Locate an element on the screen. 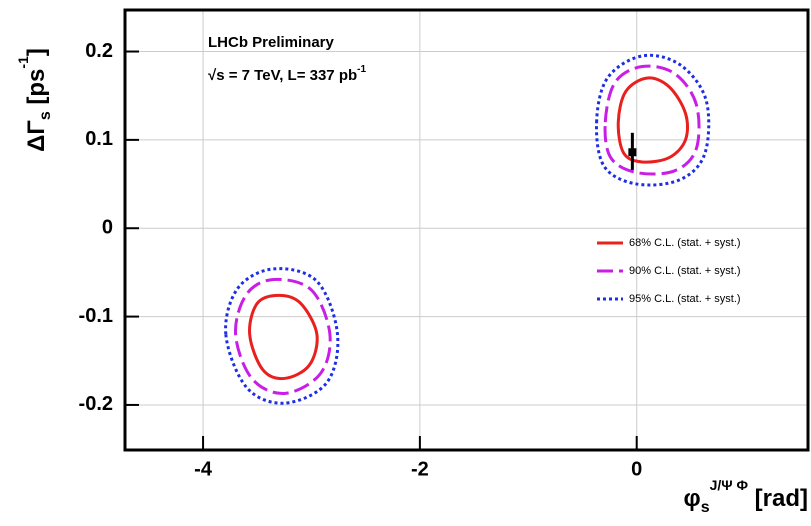 Image resolution: width=811 pixels, height=526 pixels. label-part: ΔΓ is located at coordinates (36, 136).